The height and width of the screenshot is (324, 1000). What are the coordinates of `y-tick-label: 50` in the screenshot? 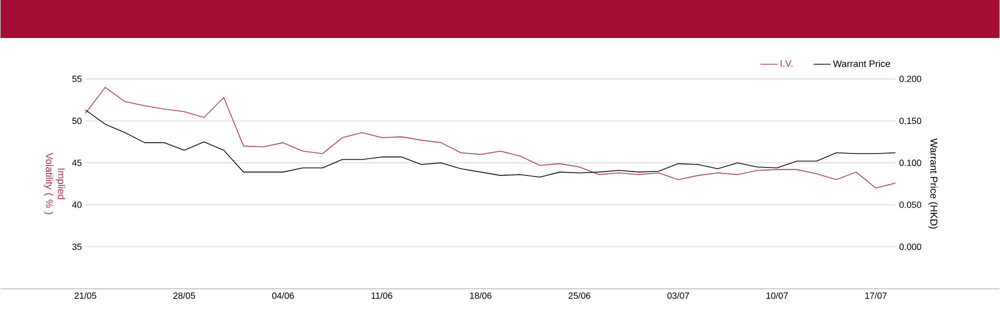 It's located at (77, 121).